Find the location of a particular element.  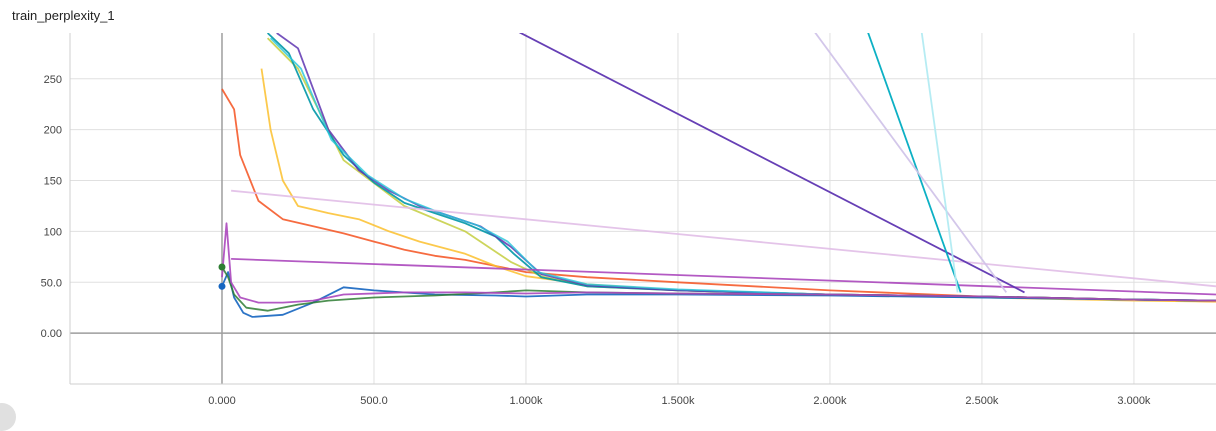

series-start-marker-green is located at coordinates (221, 267).